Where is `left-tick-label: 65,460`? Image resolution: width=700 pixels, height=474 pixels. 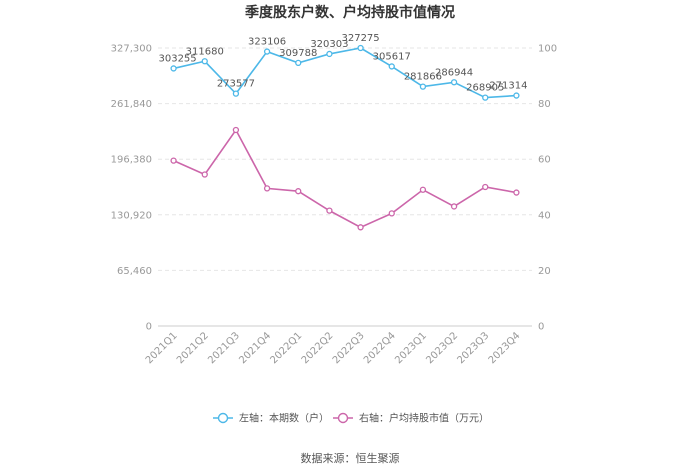
left-tick-label: 65,460 is located at coordinates (134, 271).